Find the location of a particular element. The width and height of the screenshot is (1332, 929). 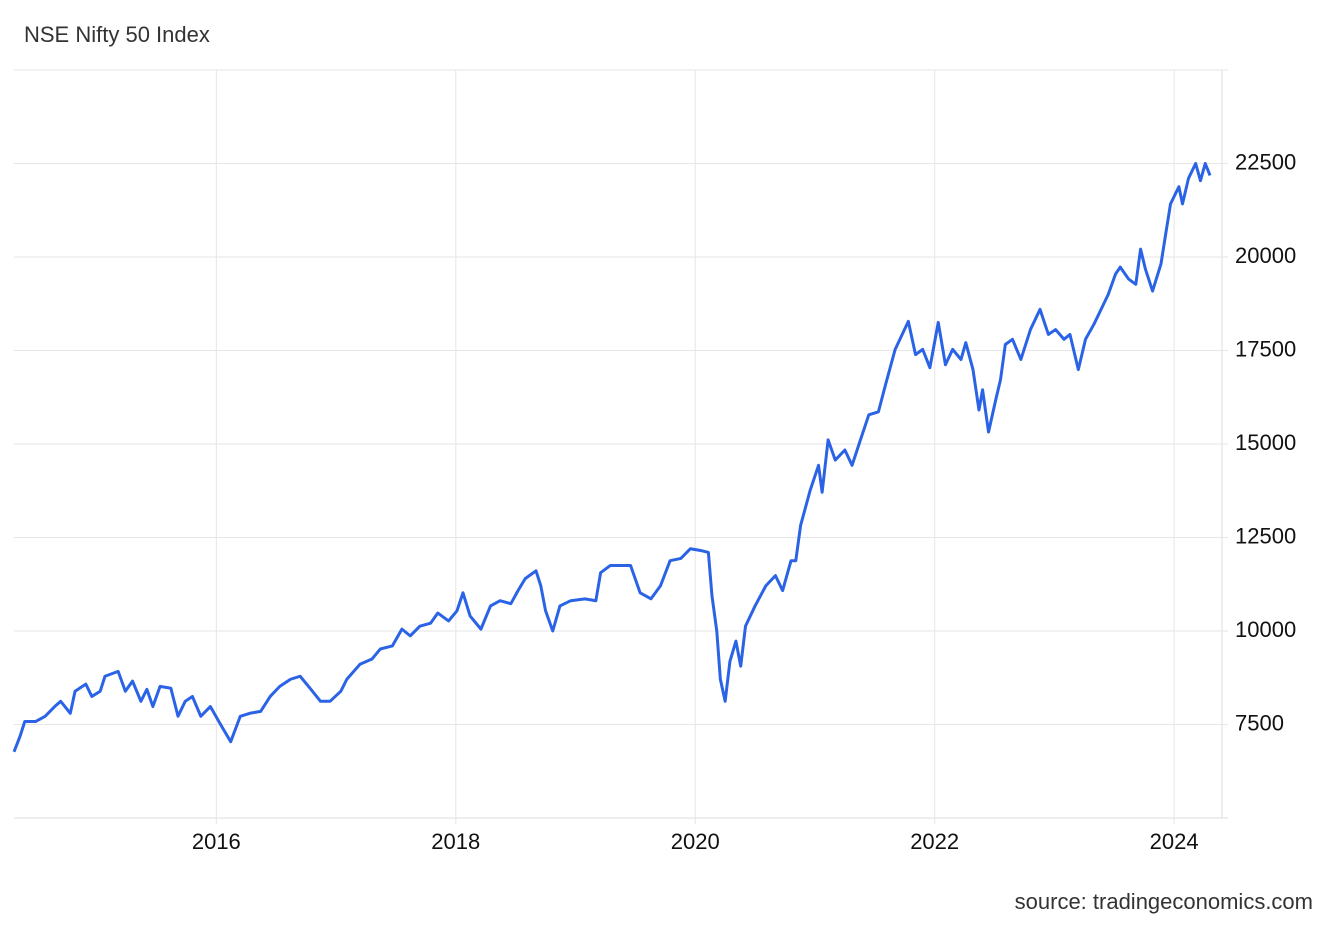

y-tick-label: 15000 is located at coordinates (1265, 442).